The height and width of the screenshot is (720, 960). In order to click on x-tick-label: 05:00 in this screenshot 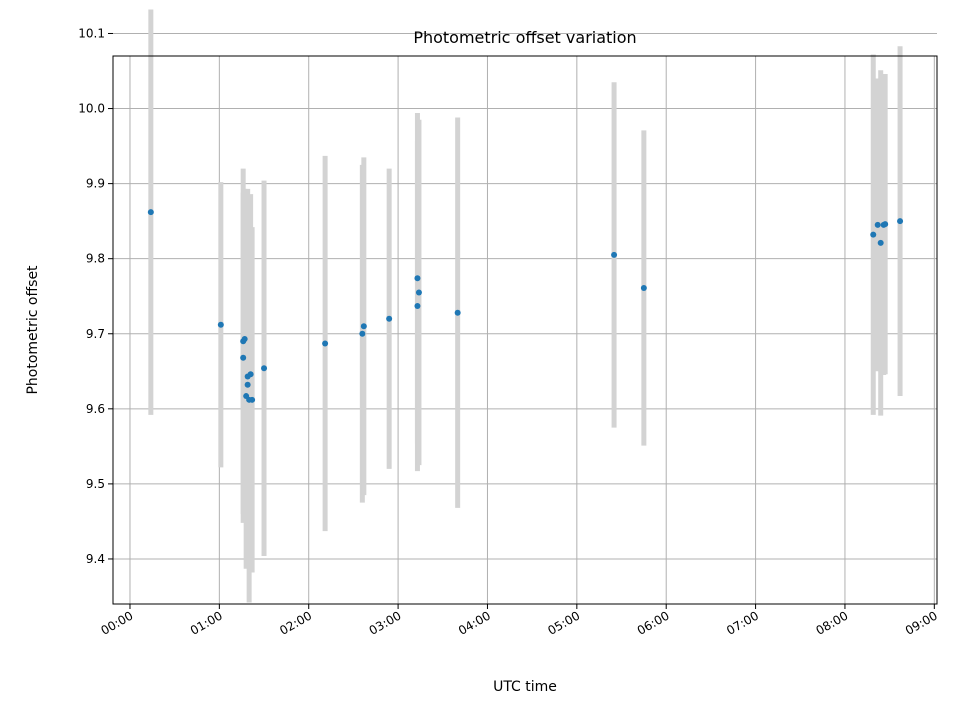, I will do `click(563, 622)`.